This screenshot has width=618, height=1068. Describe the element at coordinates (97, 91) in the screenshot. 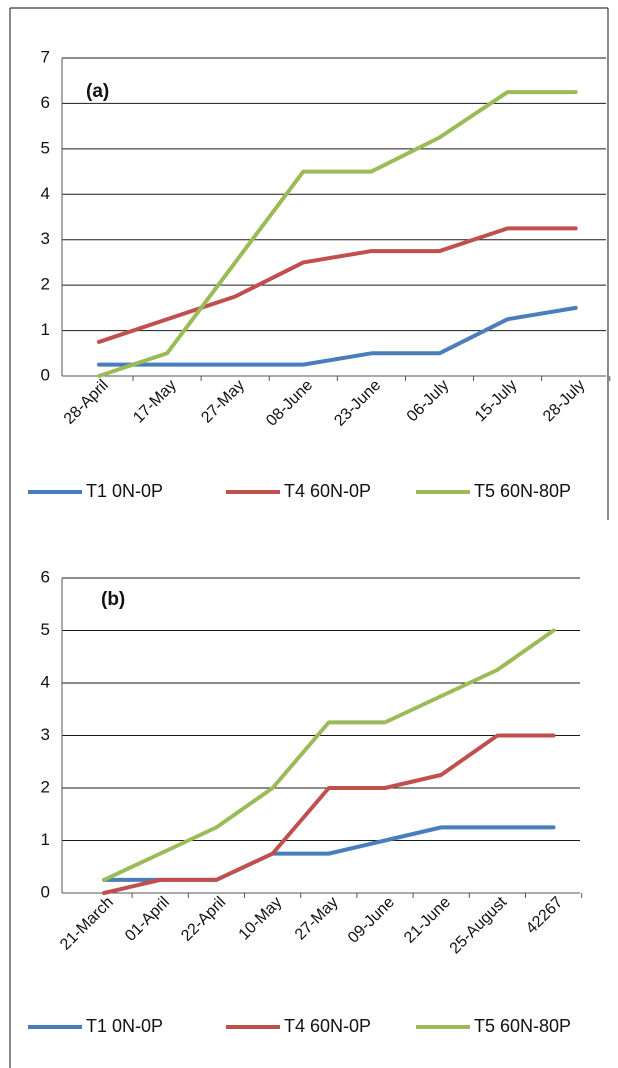

I see `panel-label: (a)` at that location.